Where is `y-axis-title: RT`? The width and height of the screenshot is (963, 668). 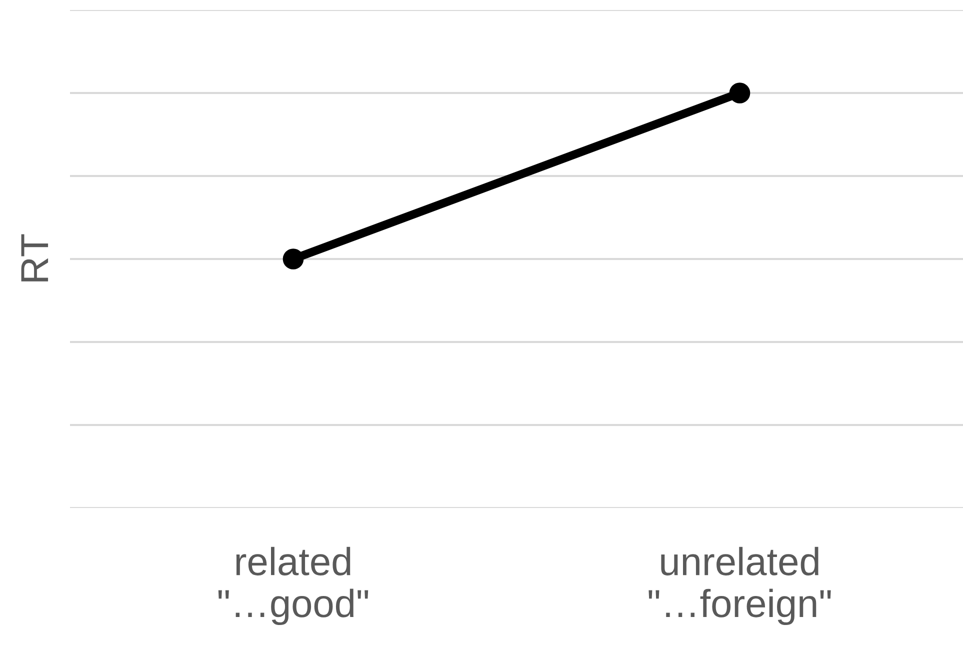
y-axis-title: RT is located at coordinates (34, 258).